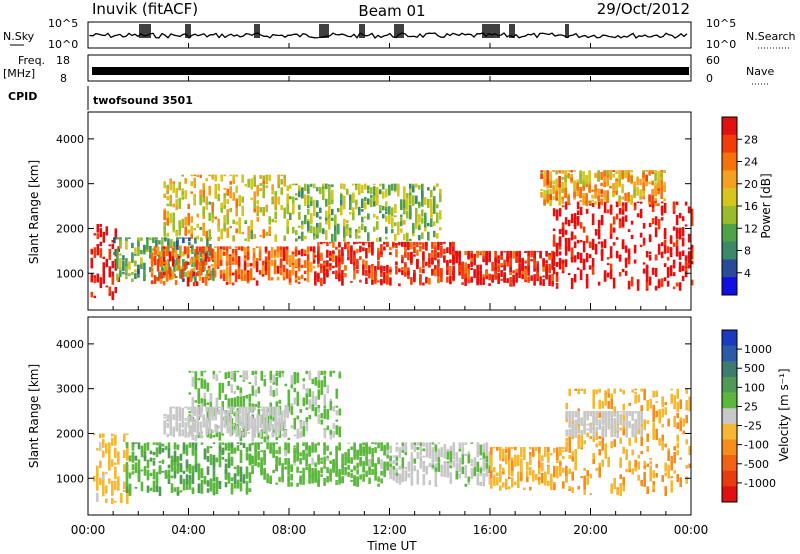 The image size is (800, 554). What do you see at coordinates (771, 36) in the screenshot?
I see `nsearch-label: N.Search` at bounding box center [771, 36].